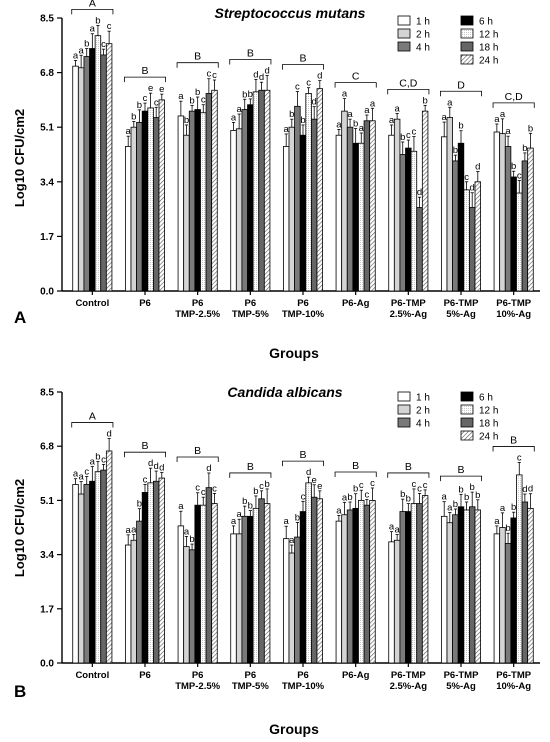  What do you see at coordinates (408, 83) in the screenshot?
I see `group-letter: C,D` at bounding box center [408, 83].